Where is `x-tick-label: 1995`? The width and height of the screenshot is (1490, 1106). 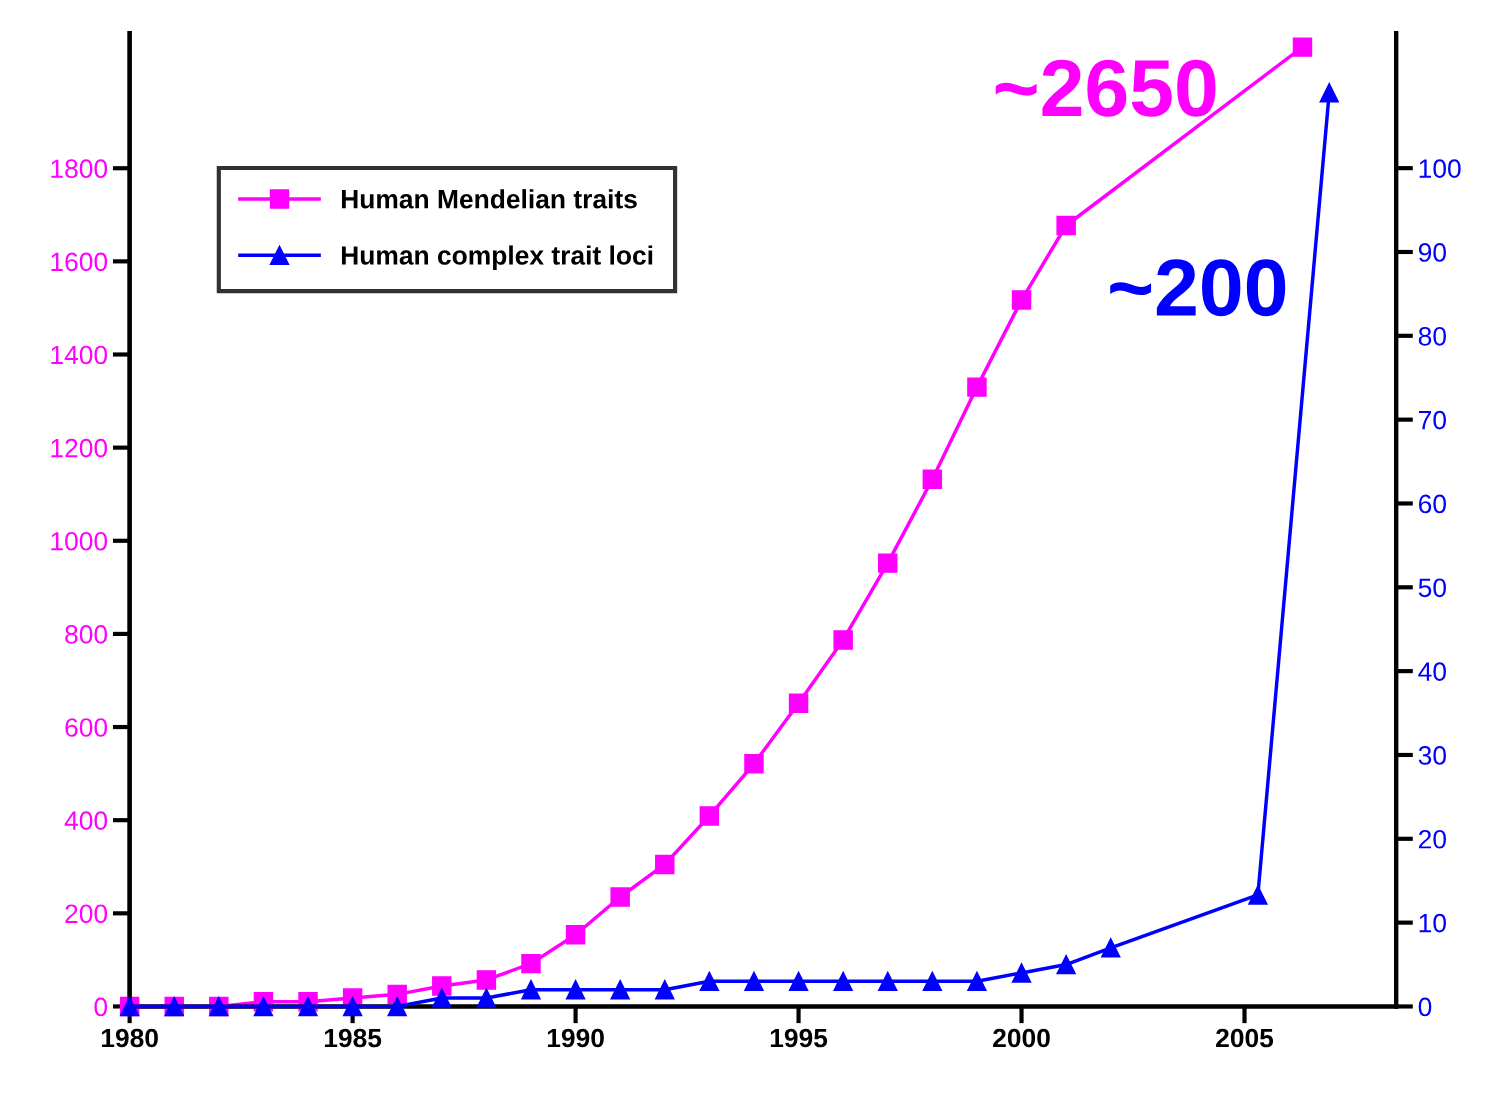
x-tick-label: 1995 is located at coordinates (799, 1038).